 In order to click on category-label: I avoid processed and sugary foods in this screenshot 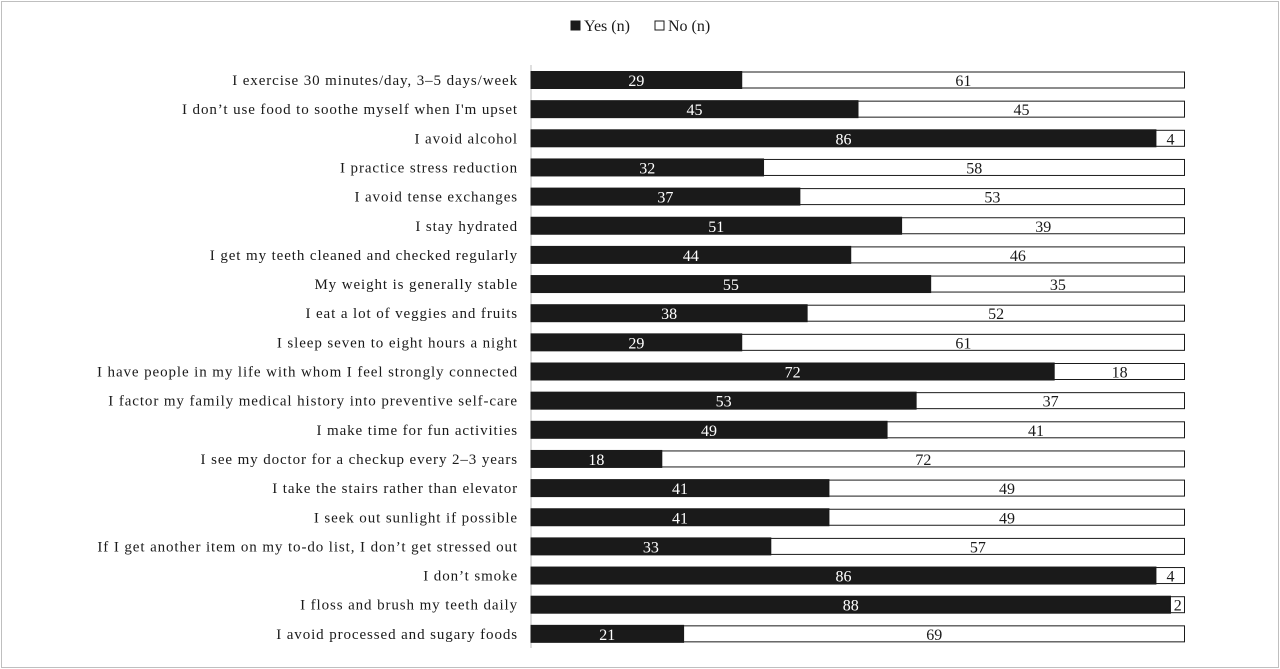, I will do `click(397, 635)`.